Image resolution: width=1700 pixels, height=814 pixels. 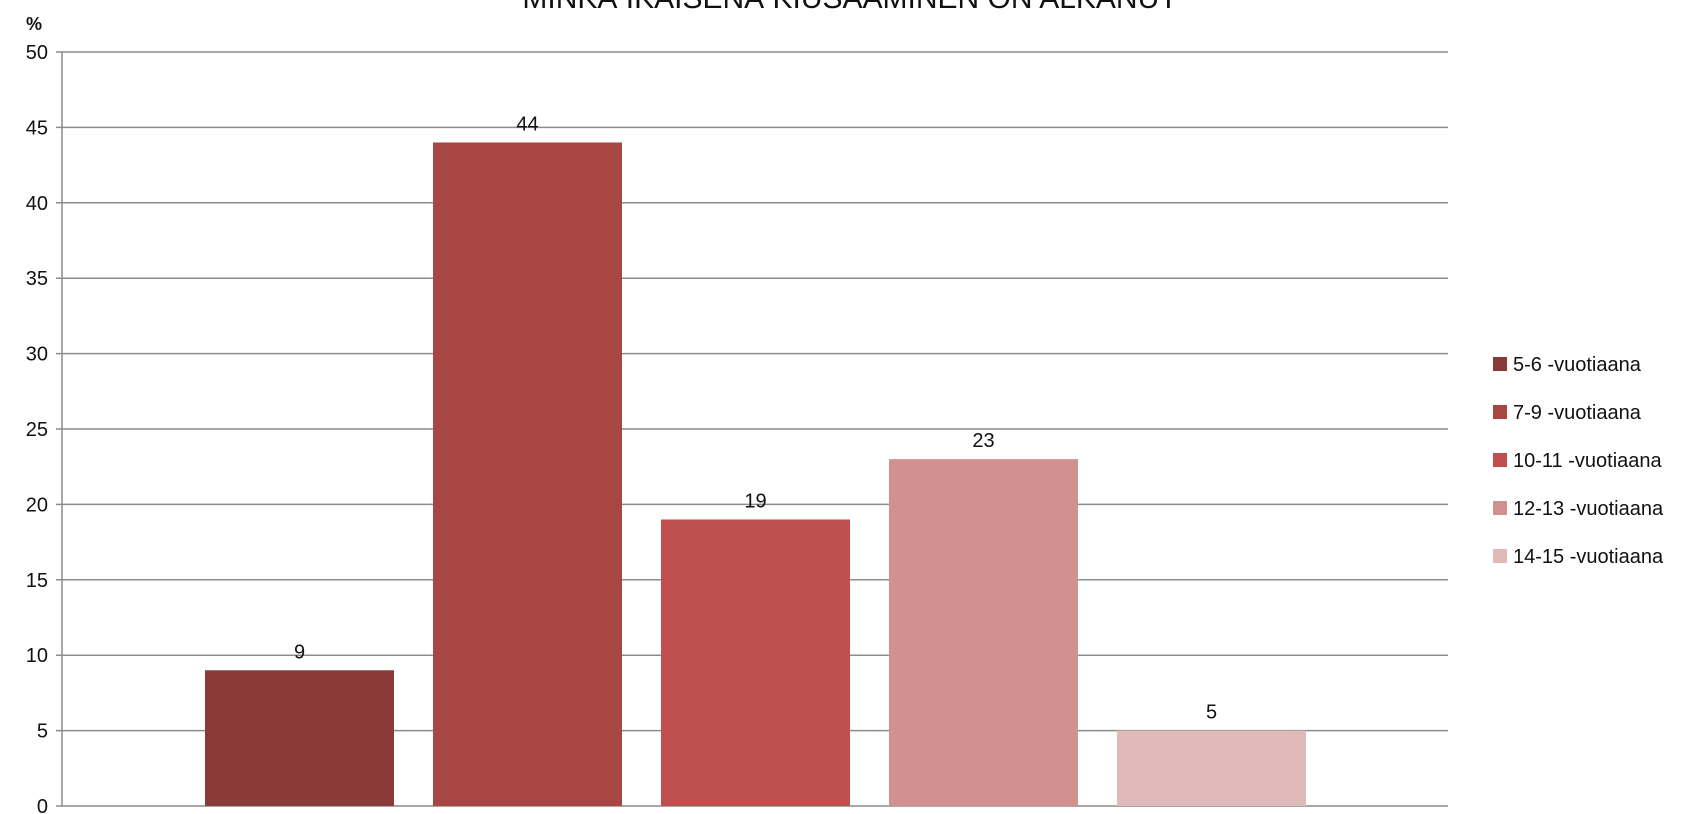 What do you see at coordinates (42, 805) in the screenshot?
I see `y-tick-label: 0` at bounding box center [42, 805].